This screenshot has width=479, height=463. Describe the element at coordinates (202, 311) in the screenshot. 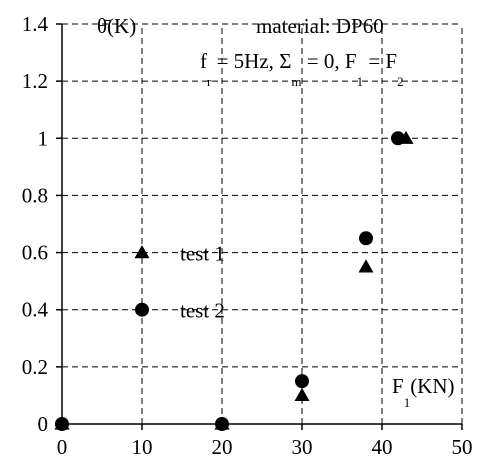

I see `legend-label: test 2` at that location.